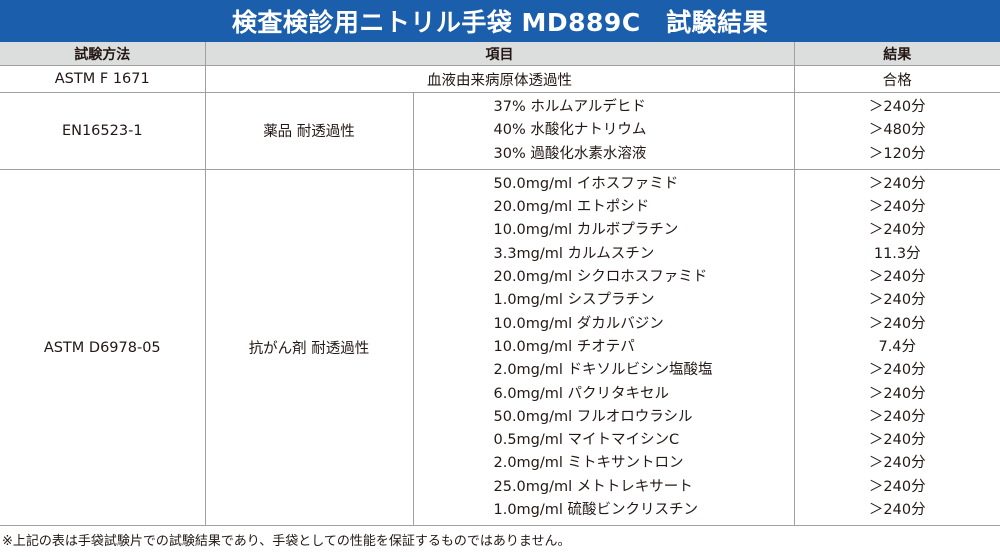 This screenshot has width=1000, height=557. What do you see at coordinates (578, 323) in the screenshot?
I see `item-line: 10.0mg/ml ダカルバジン` at bounding box center [578, 323].